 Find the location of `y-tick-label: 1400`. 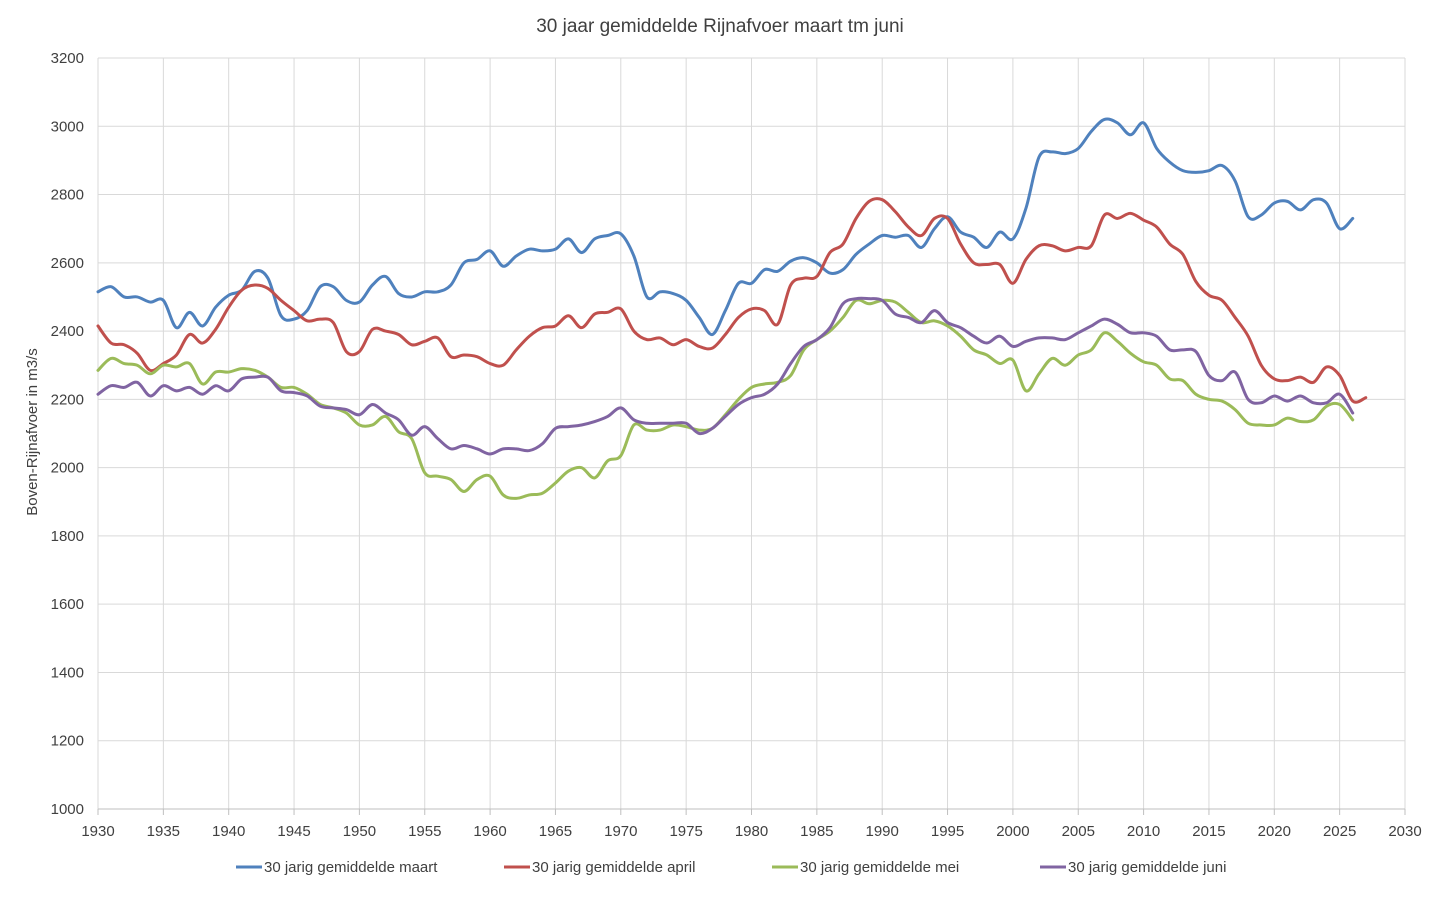

y-tick-label: 1400 is located at coordinates (67, 672).